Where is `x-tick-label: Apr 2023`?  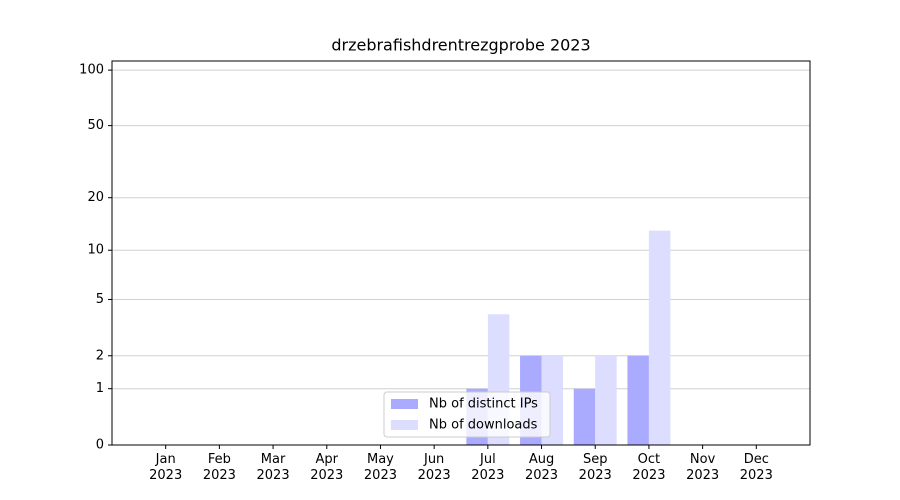 x-tick-label: Apr 2023 is located at coordinates (327, 467).